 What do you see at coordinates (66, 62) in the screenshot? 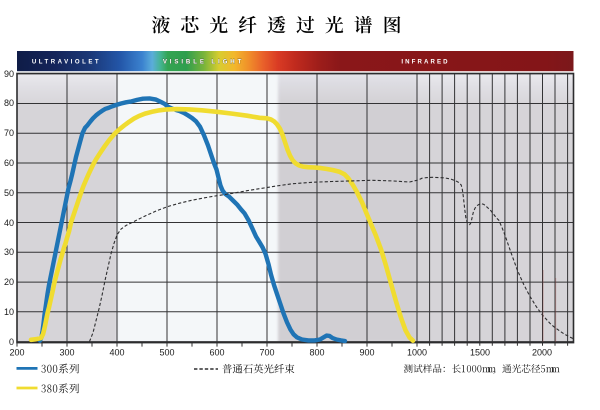
I see `svg-text: ULTRAVIOLET` at bounding box center [66, 62].